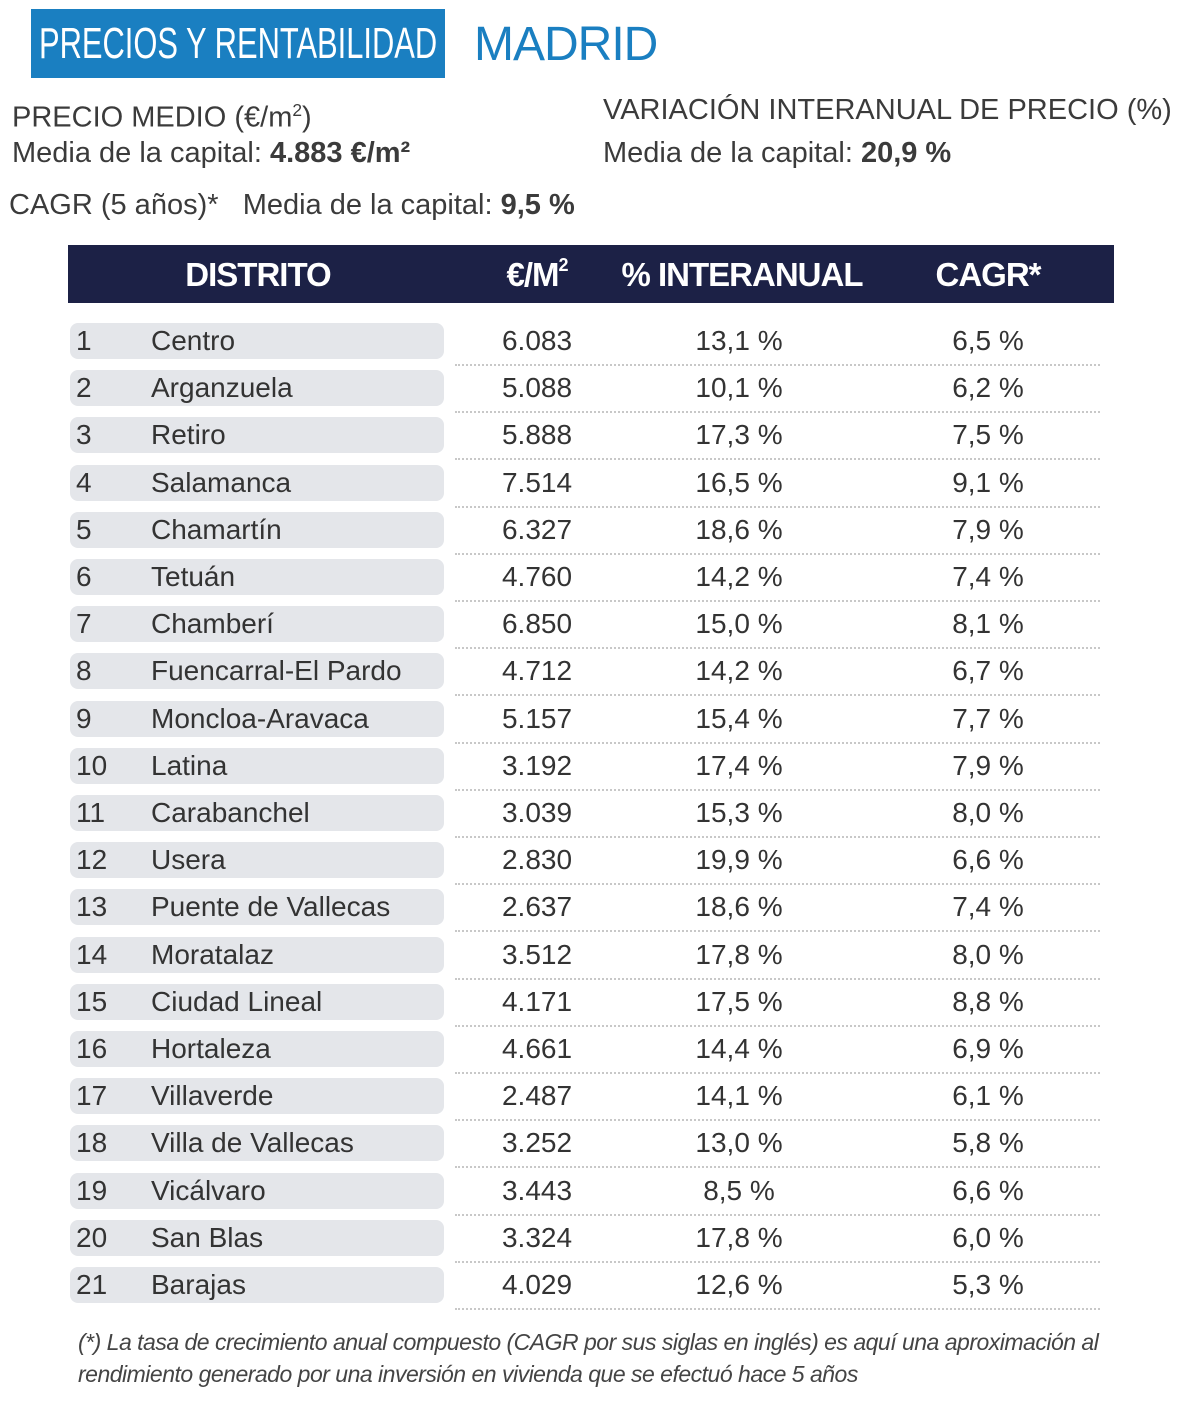  What do you see at coordinates (216, 529) in the screenshot?
I see `district-name: Chamartín` at bounding box center [216, 529].